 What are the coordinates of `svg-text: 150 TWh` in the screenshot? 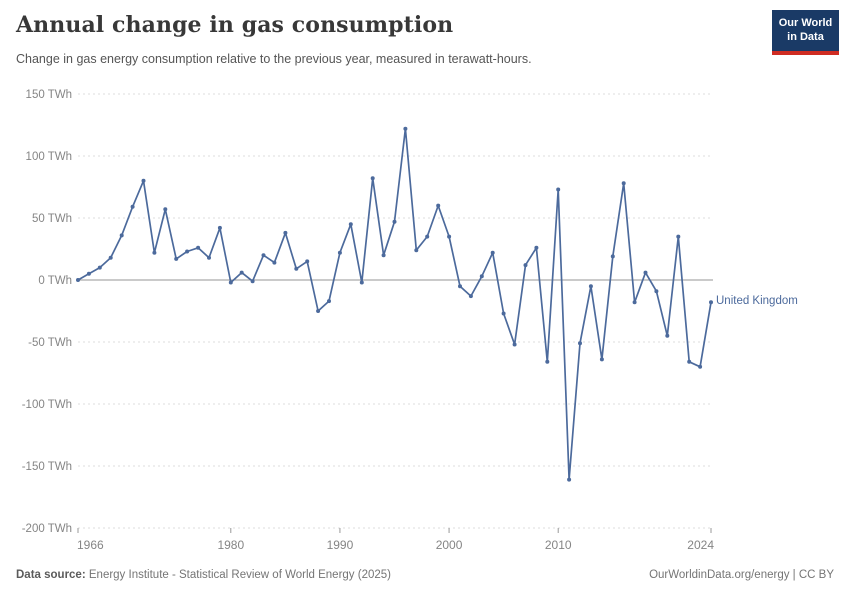 It's located at (49, 95).